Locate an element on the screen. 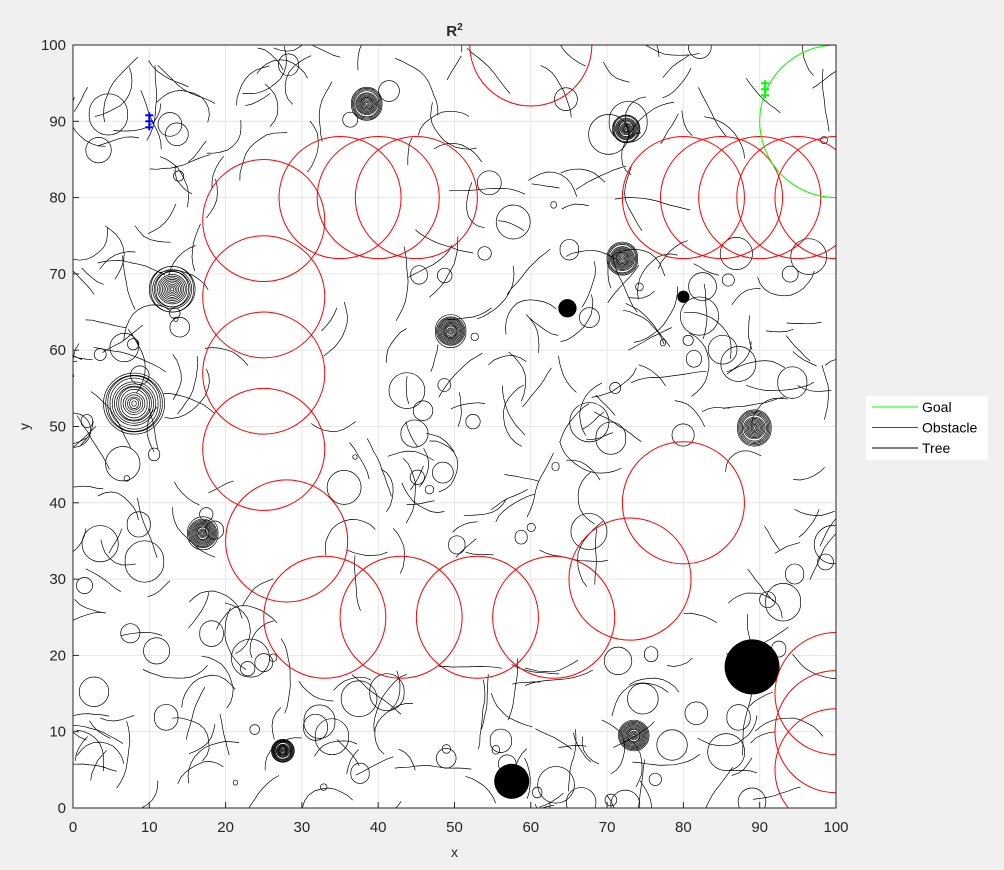 The width and height of the screenshot is (1004, 870). x-tick-label: 90 is located at coordinates (759, 827).